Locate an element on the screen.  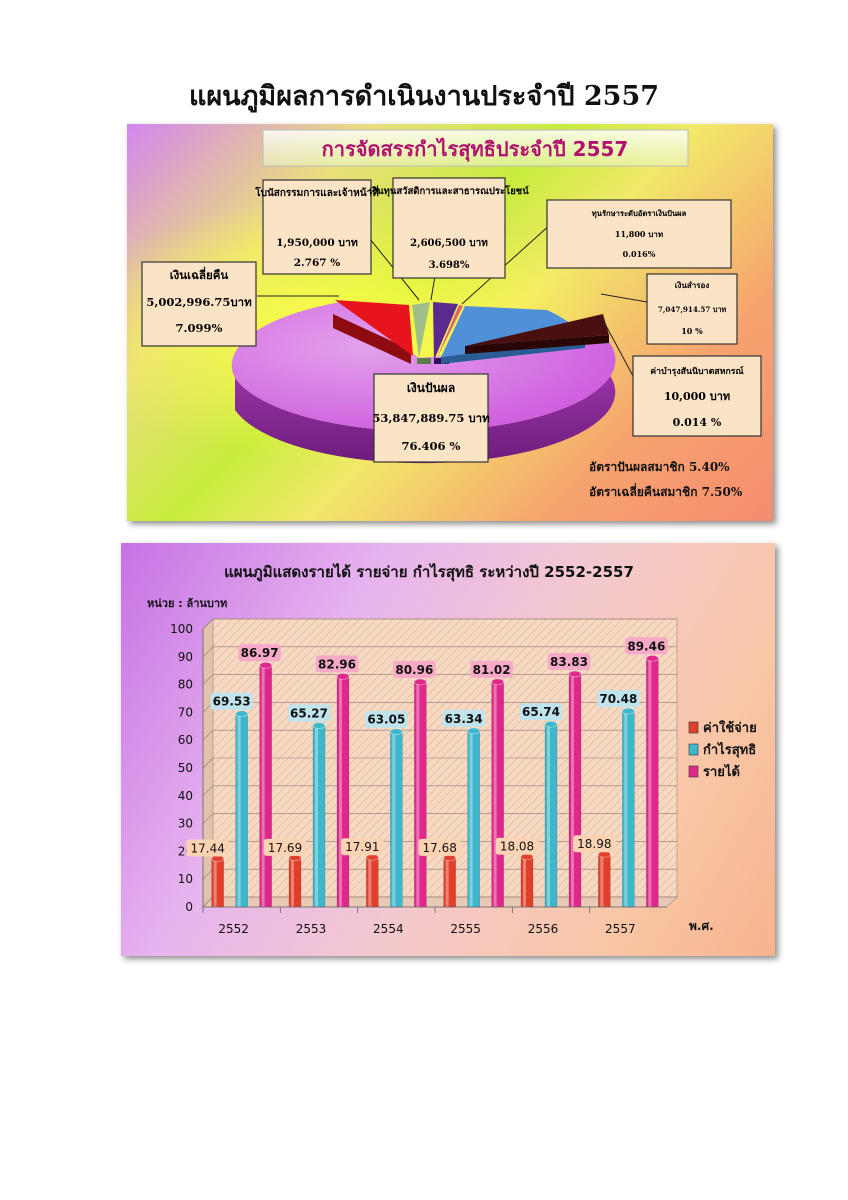
pie-slice-side-refund is located at coordinates (372, 339).